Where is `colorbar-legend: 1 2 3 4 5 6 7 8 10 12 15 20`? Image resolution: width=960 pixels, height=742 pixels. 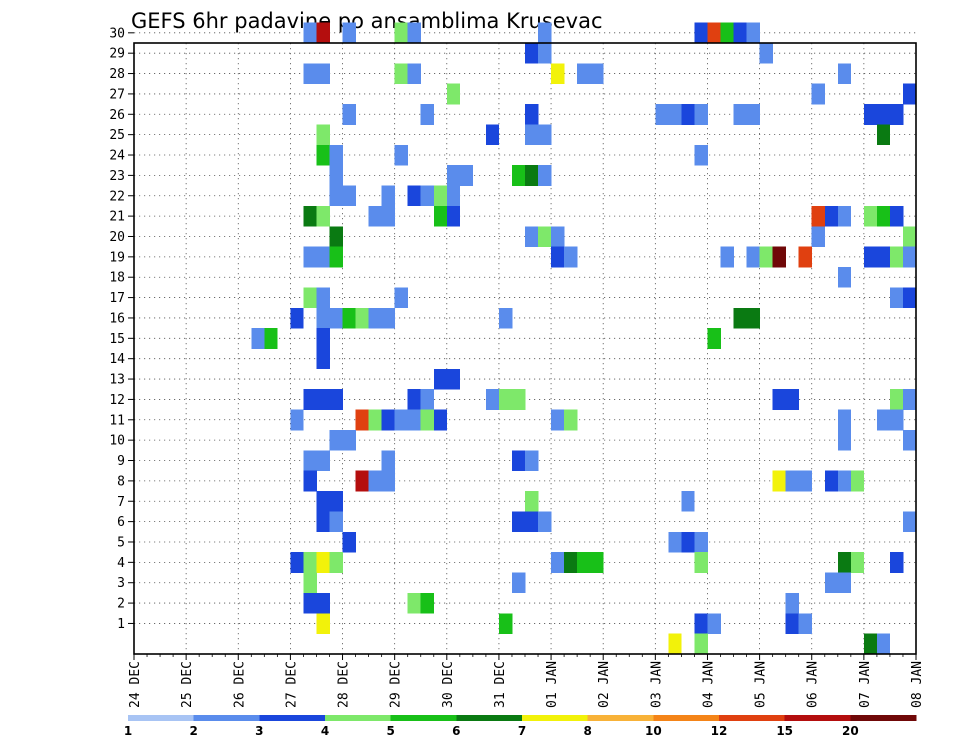 colorbar-legend: 1 2 3 4 5 6 7 8 10 12 15 20 is located at coordinates (520, 726).